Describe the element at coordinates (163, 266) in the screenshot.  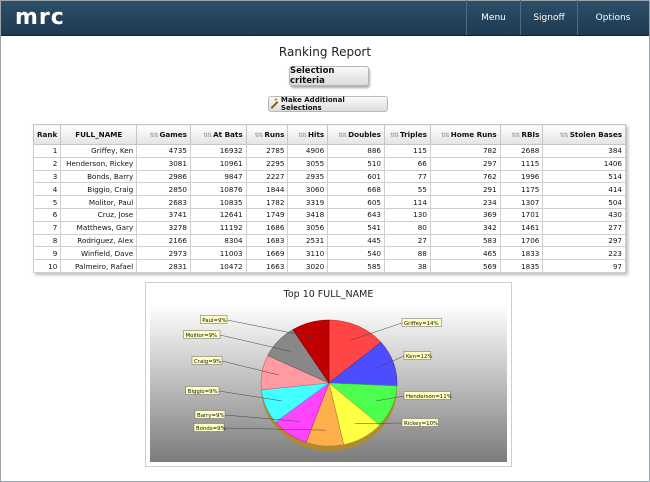
I see `cell-games: 2831` at that location.